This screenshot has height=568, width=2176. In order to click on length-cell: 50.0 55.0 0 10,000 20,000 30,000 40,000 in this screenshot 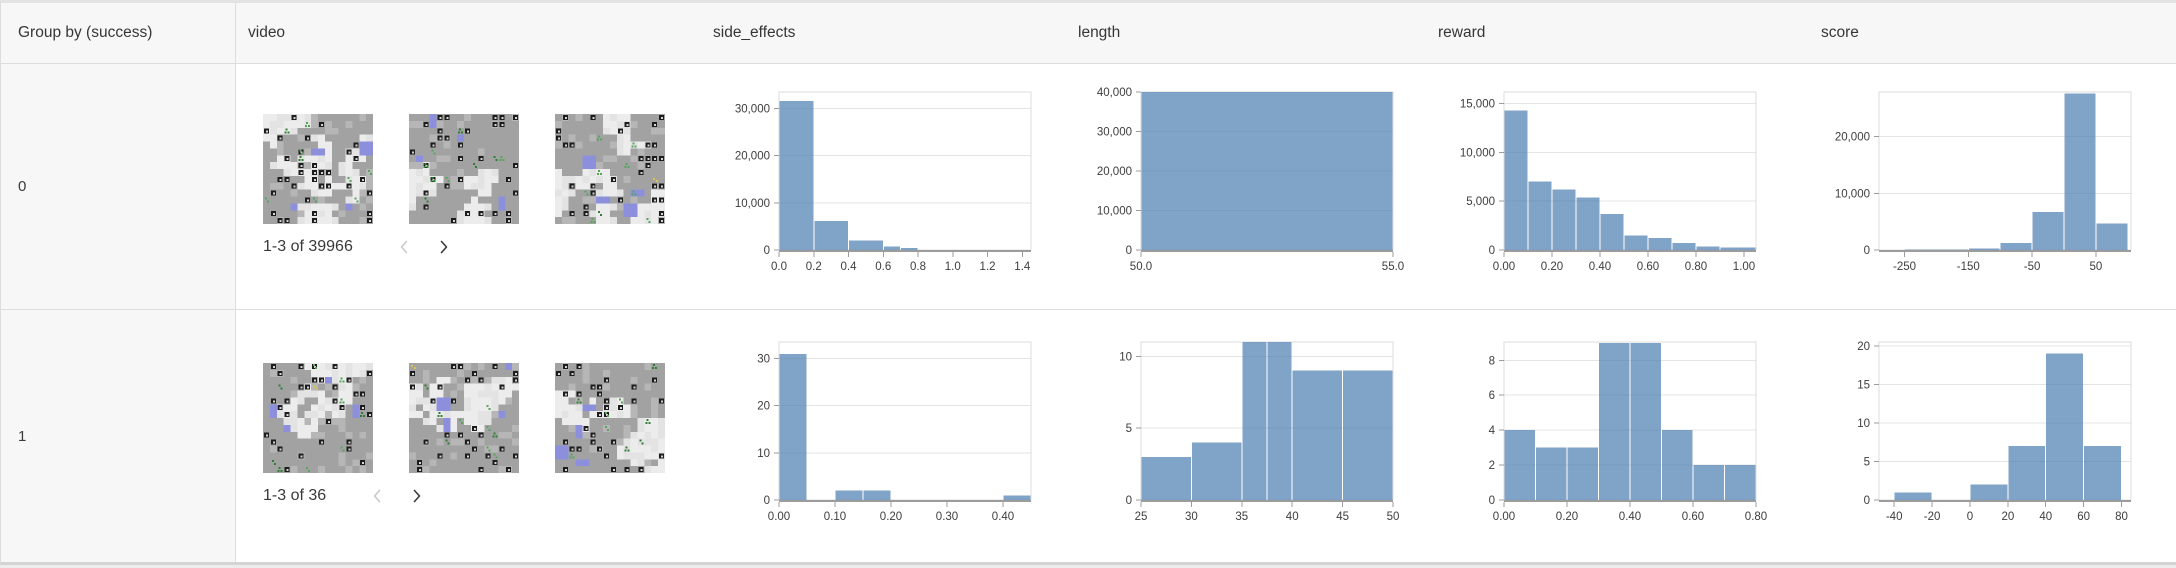, I will do `click(1246, 186)`.